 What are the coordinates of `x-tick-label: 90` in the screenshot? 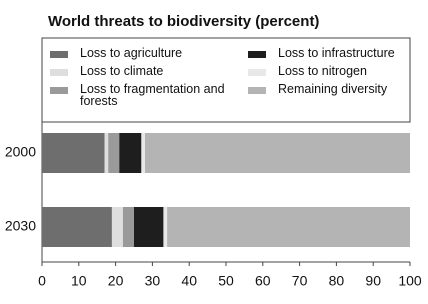 It's located at (373, 281).